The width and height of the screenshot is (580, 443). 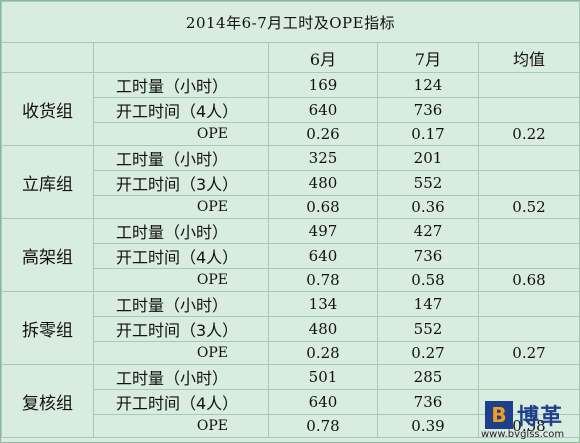 I want to click on value-june: 497, so click(x=323, y=231).